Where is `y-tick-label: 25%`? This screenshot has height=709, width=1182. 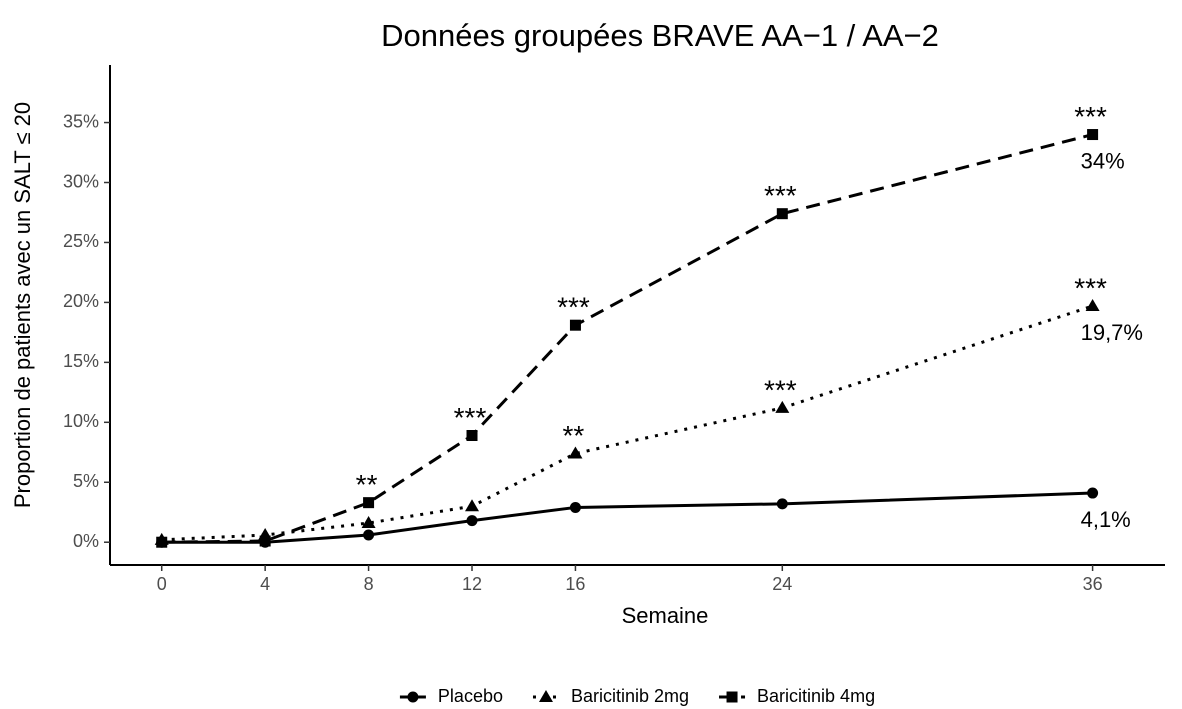
y-tick-label: 25% is located at coordinates (81, 241).